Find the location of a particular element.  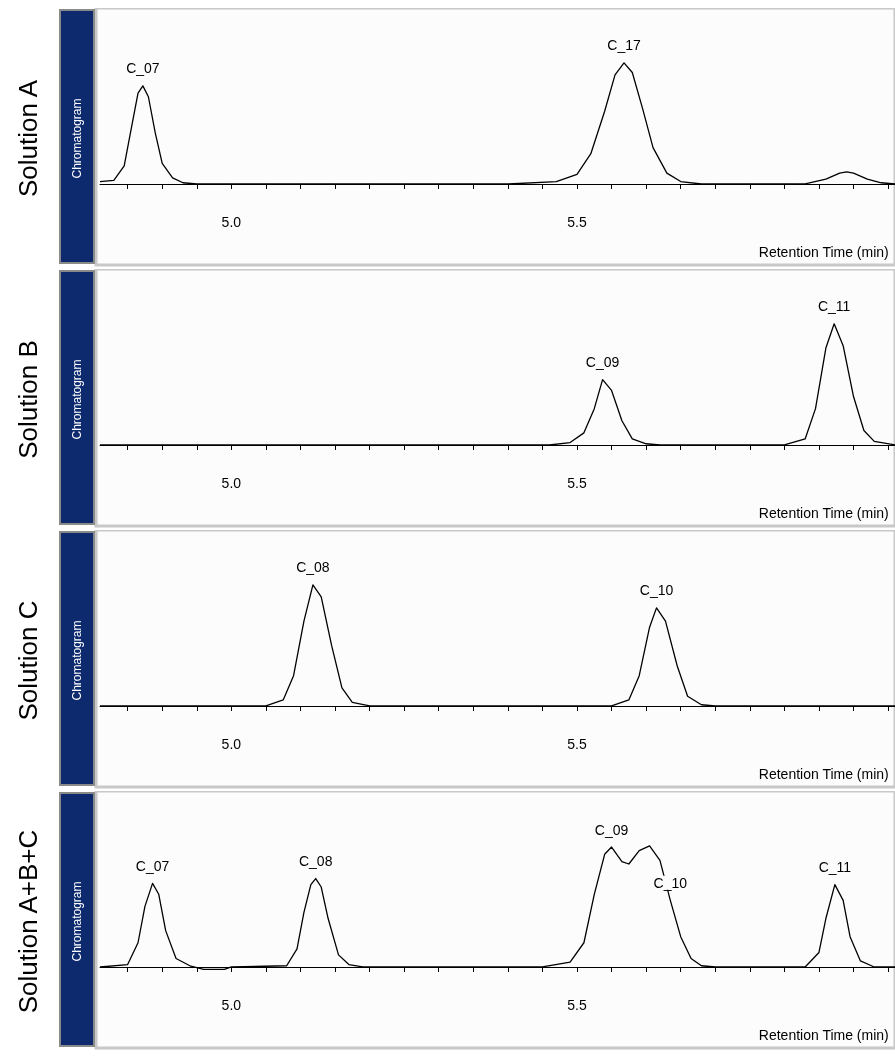

y-axis-title: Solution A+B+C is located at coordinates (28, 921).